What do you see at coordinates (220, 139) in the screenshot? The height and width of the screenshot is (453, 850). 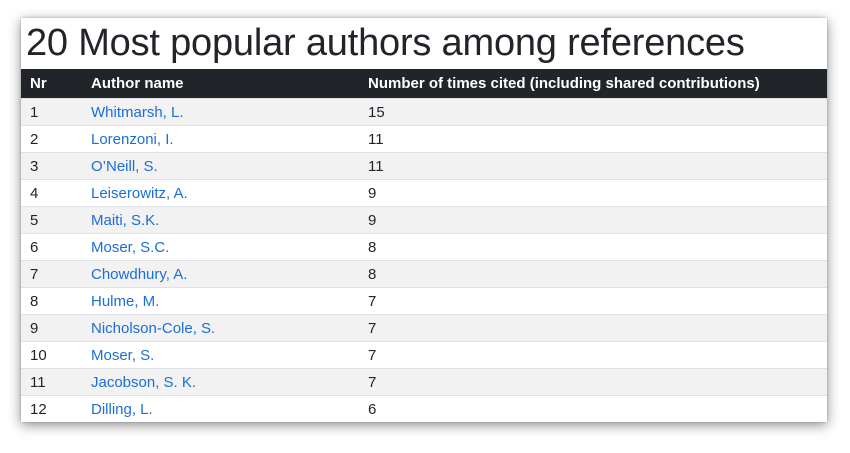 I see `author-cell: Lorenzoni, I.` at bounding box center [220, 139].